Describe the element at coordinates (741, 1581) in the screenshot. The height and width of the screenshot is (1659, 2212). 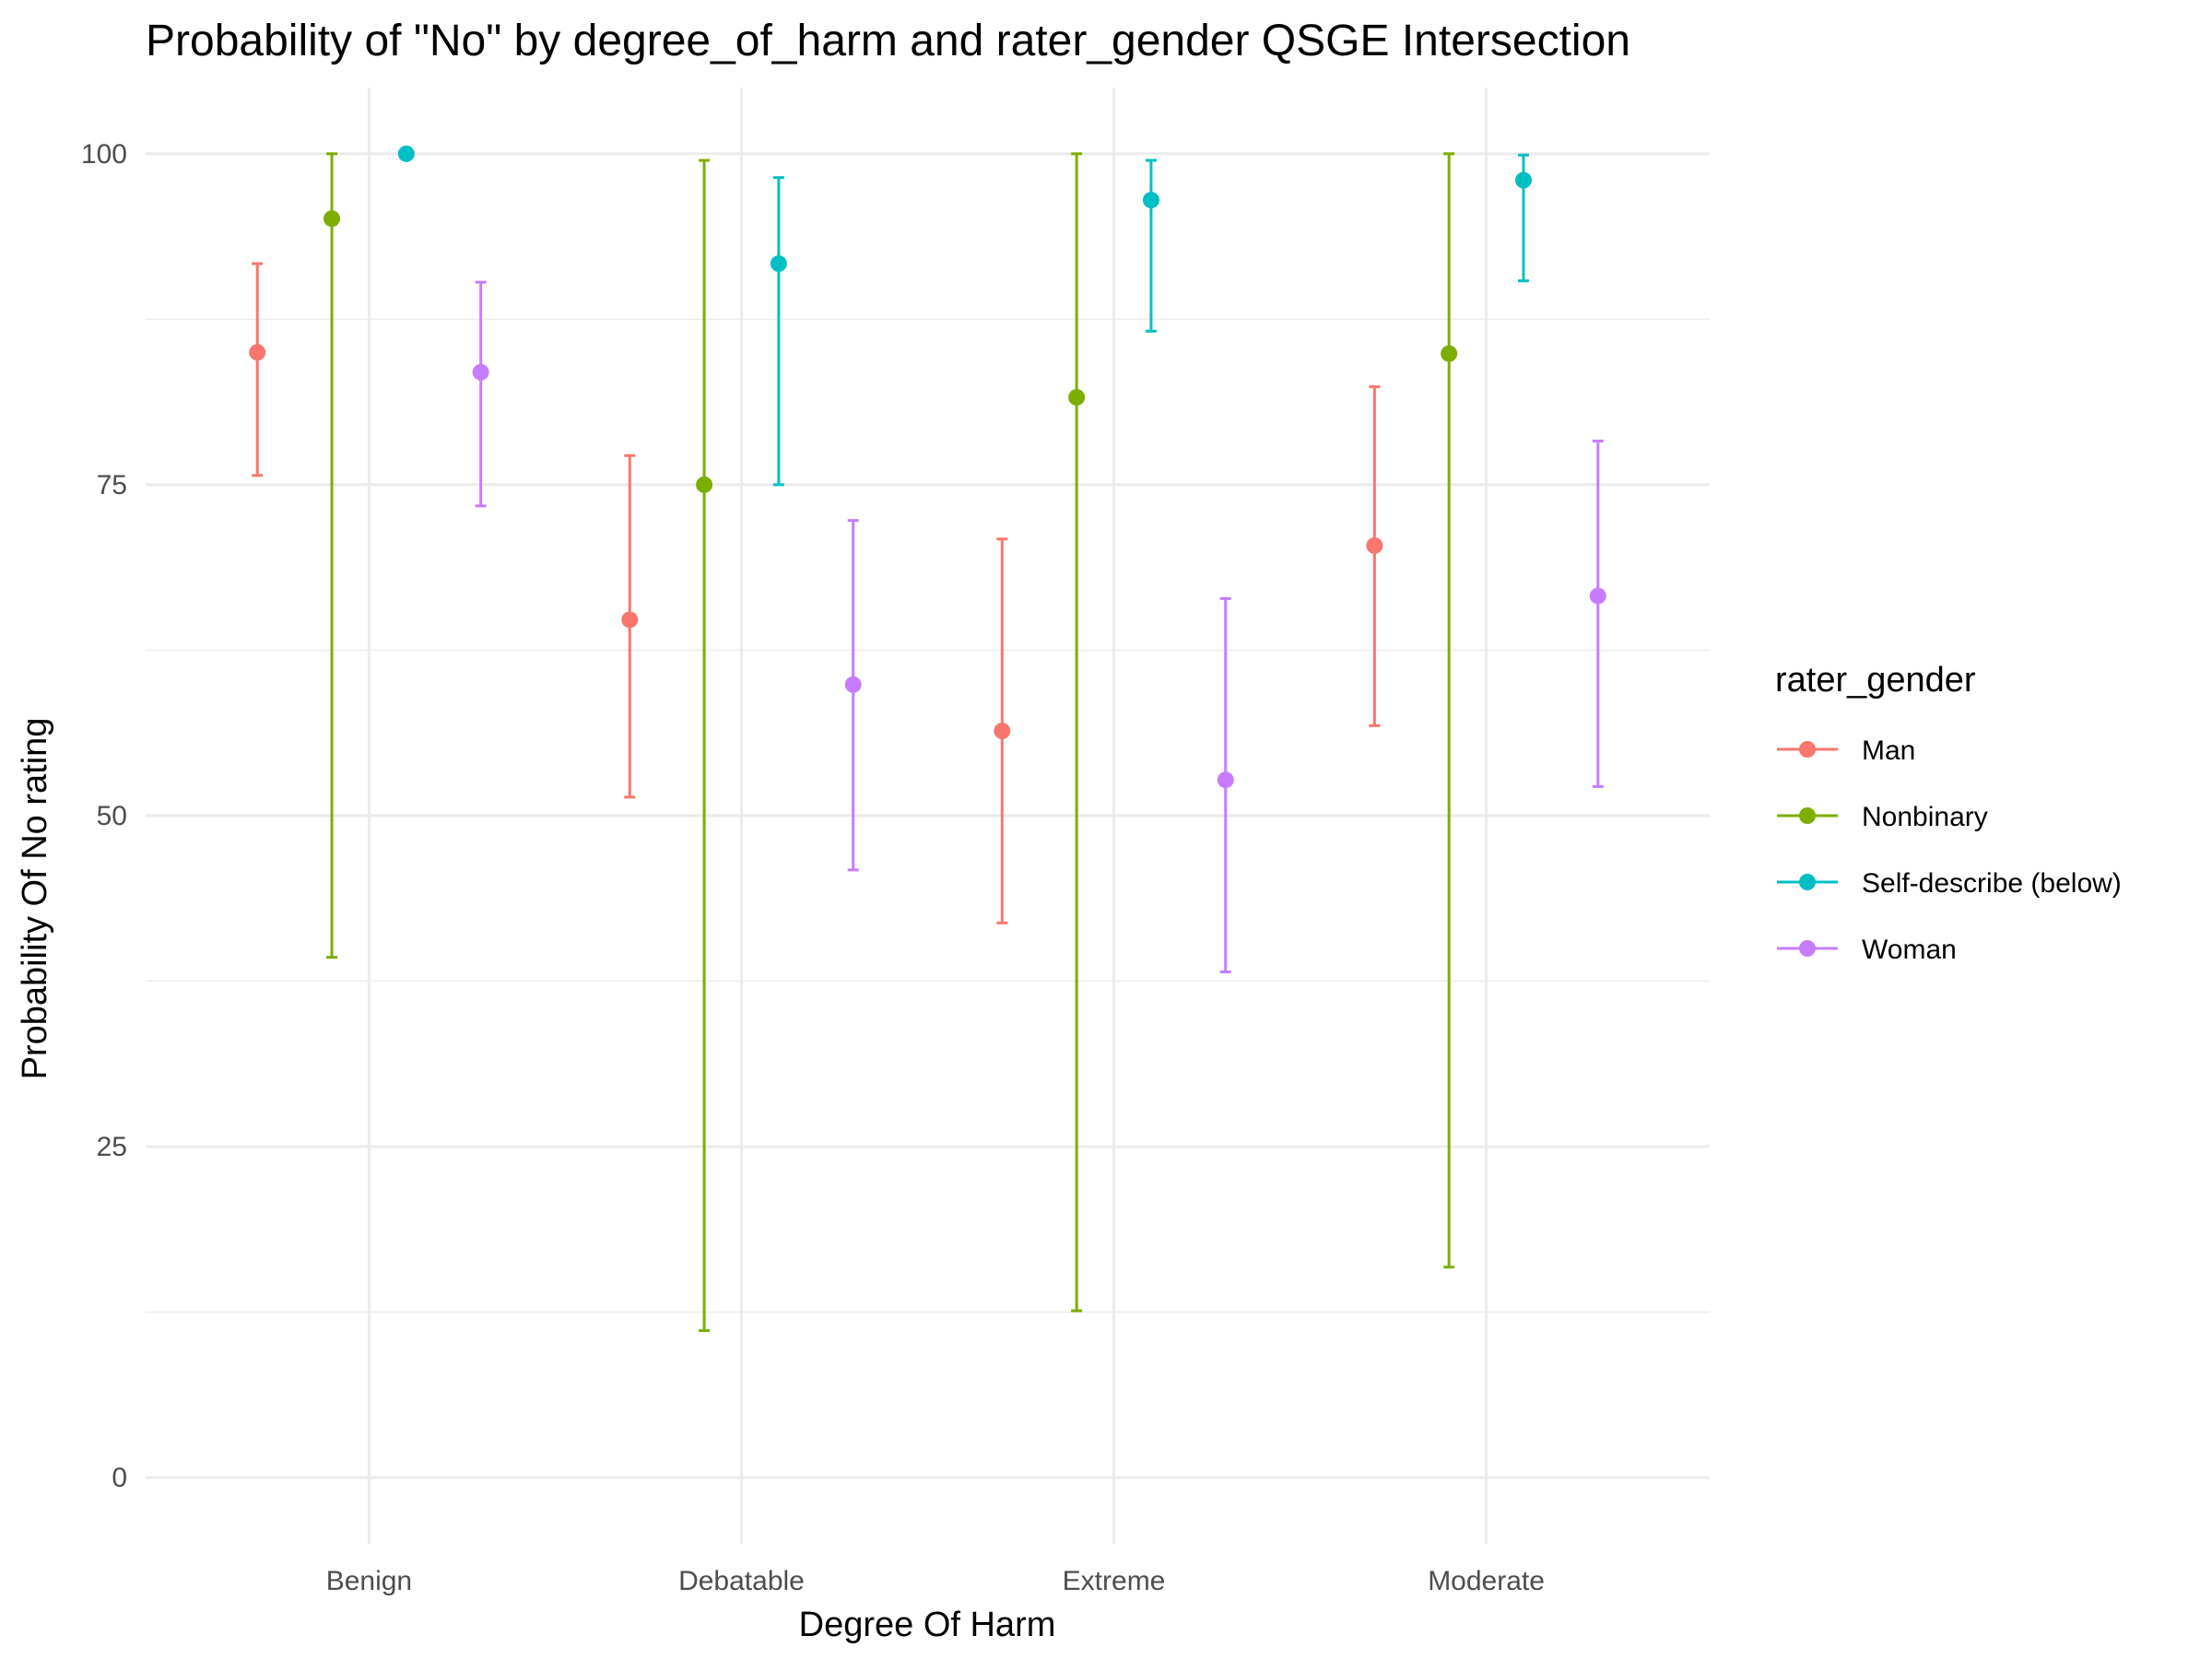
I see `x-tick-label: Debatable` at that location.